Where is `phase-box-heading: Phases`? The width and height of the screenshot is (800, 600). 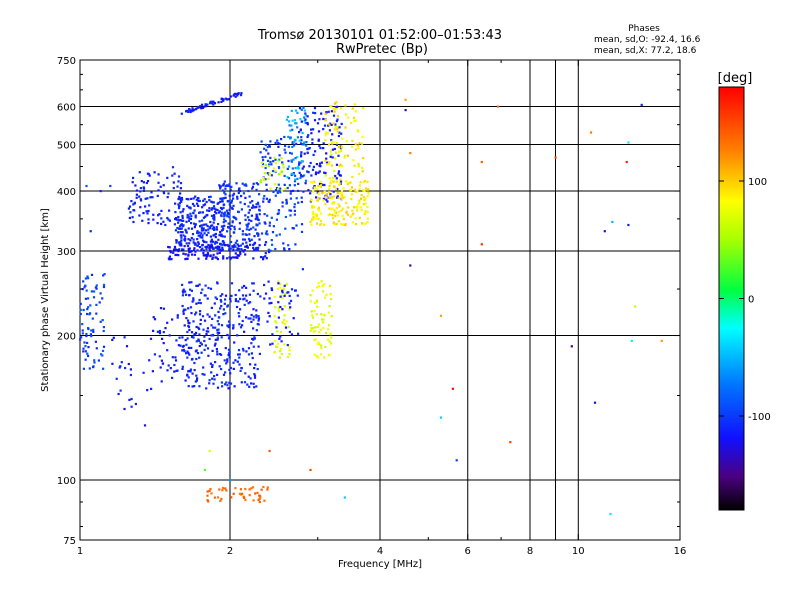
phase-box-heading: Phases is located at coordinates (644, 29).